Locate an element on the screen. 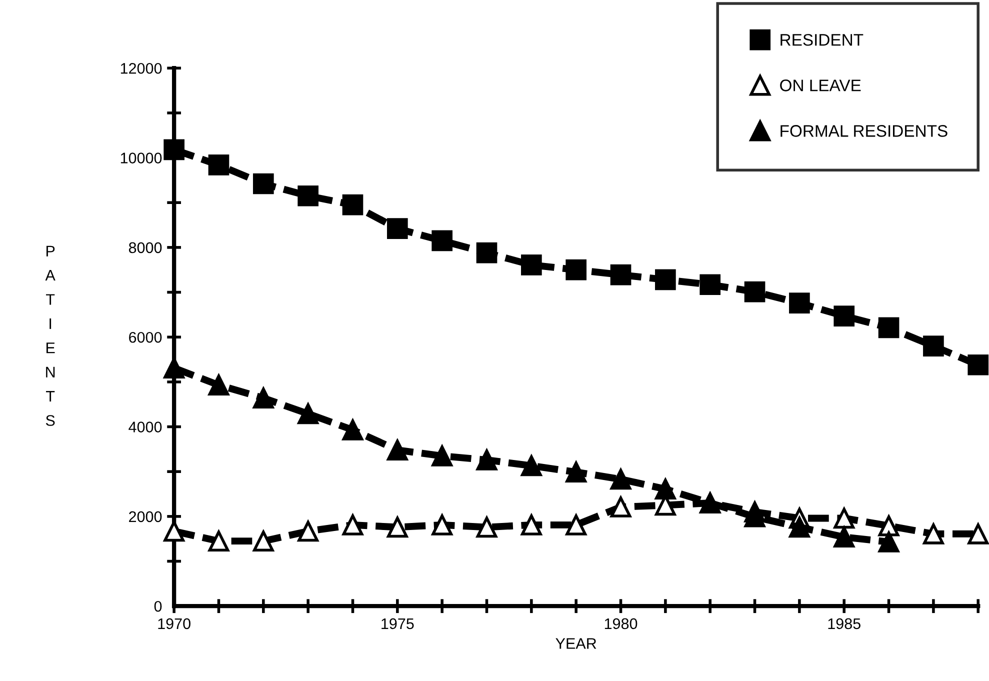  y-tick-label: 12000 is located at coordinates (141, 68).